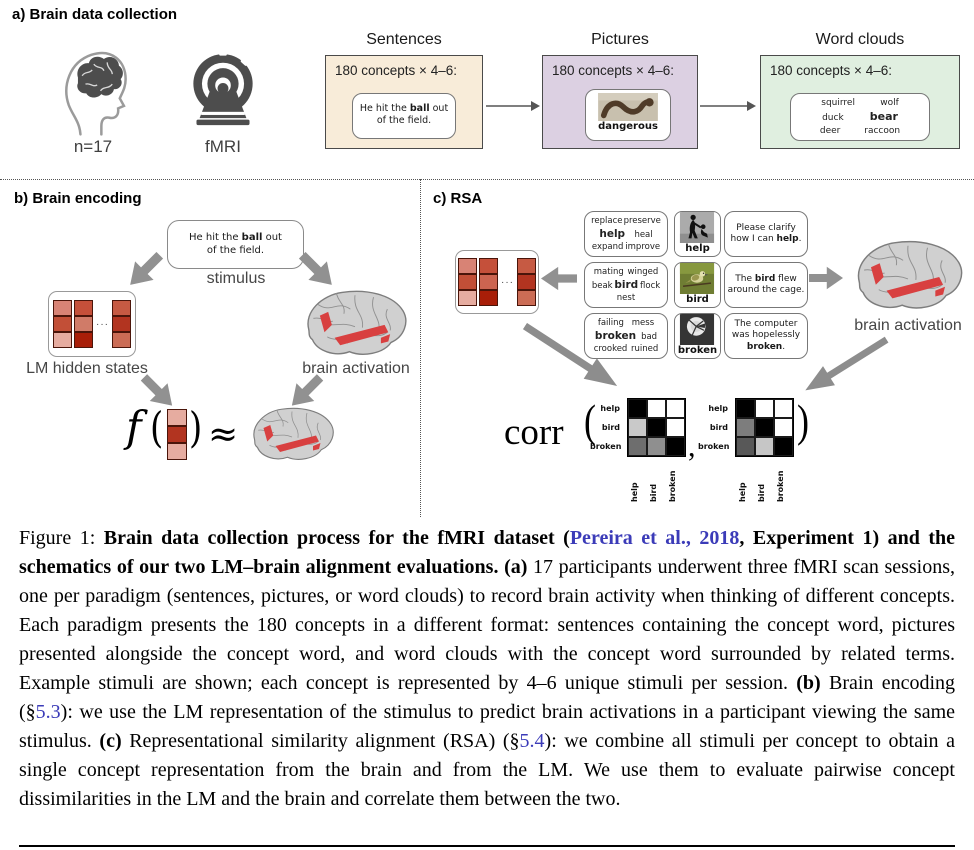 Image resolution: width=974 pixels, height=850 pixels. Describe the element at coordinates (766, 324) in the screenshot. I see `text-segment: The computer` at that location.